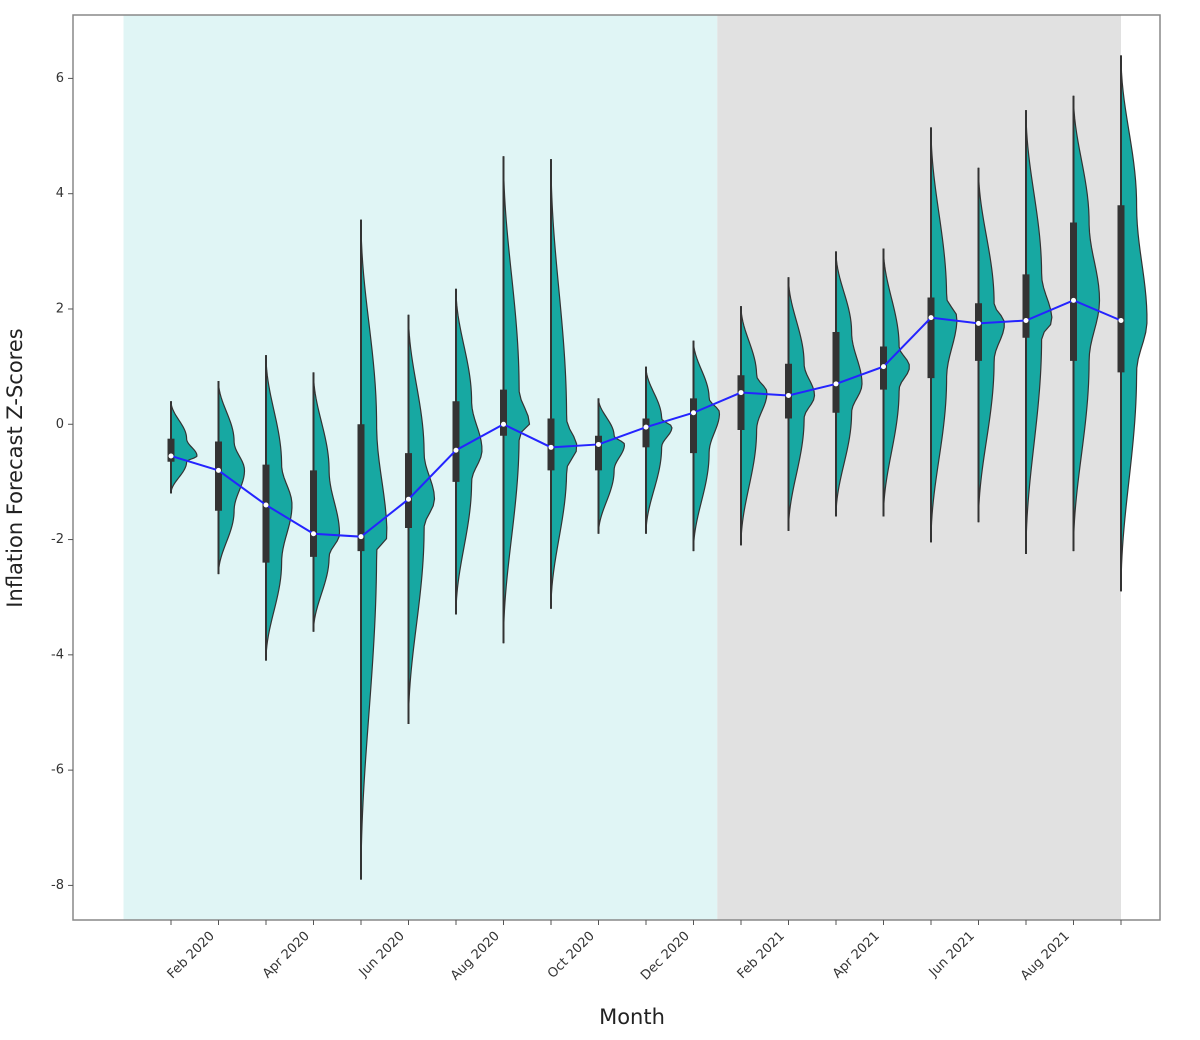 This screenshot has height=1040, width=1200. What do you see at coordinates (1045, 956) in the screenshot?
I see `x-tick-label: Aug 2021` at bounding box center [1045, 956].